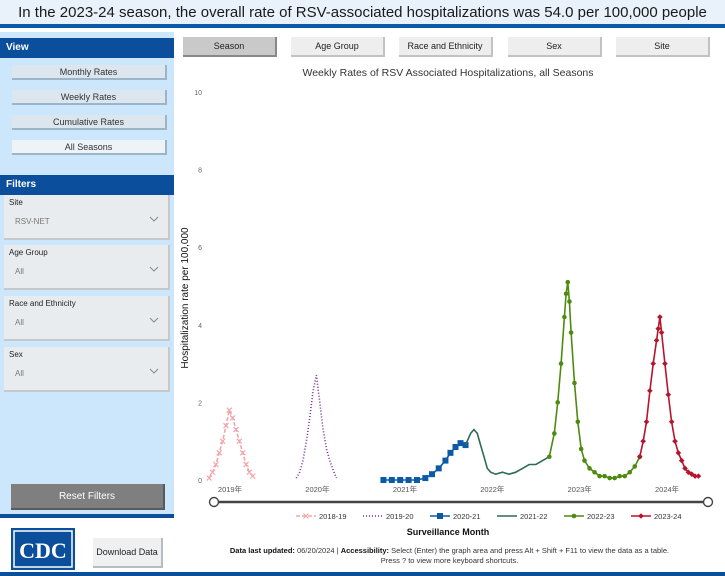  I want to click on age-group-filter: Age Group All, so click(87, 267).